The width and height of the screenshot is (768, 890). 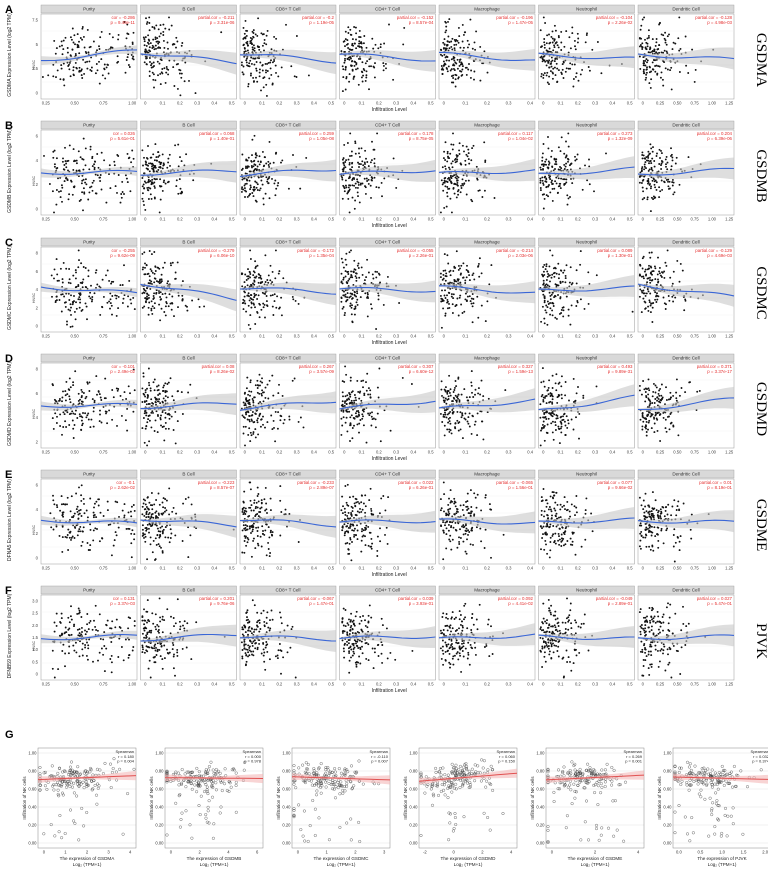 What do you see at coordinates (232, 452) in the screenshot?
I see `x-tick-label: 0.5` at bounding box center [232, 452].